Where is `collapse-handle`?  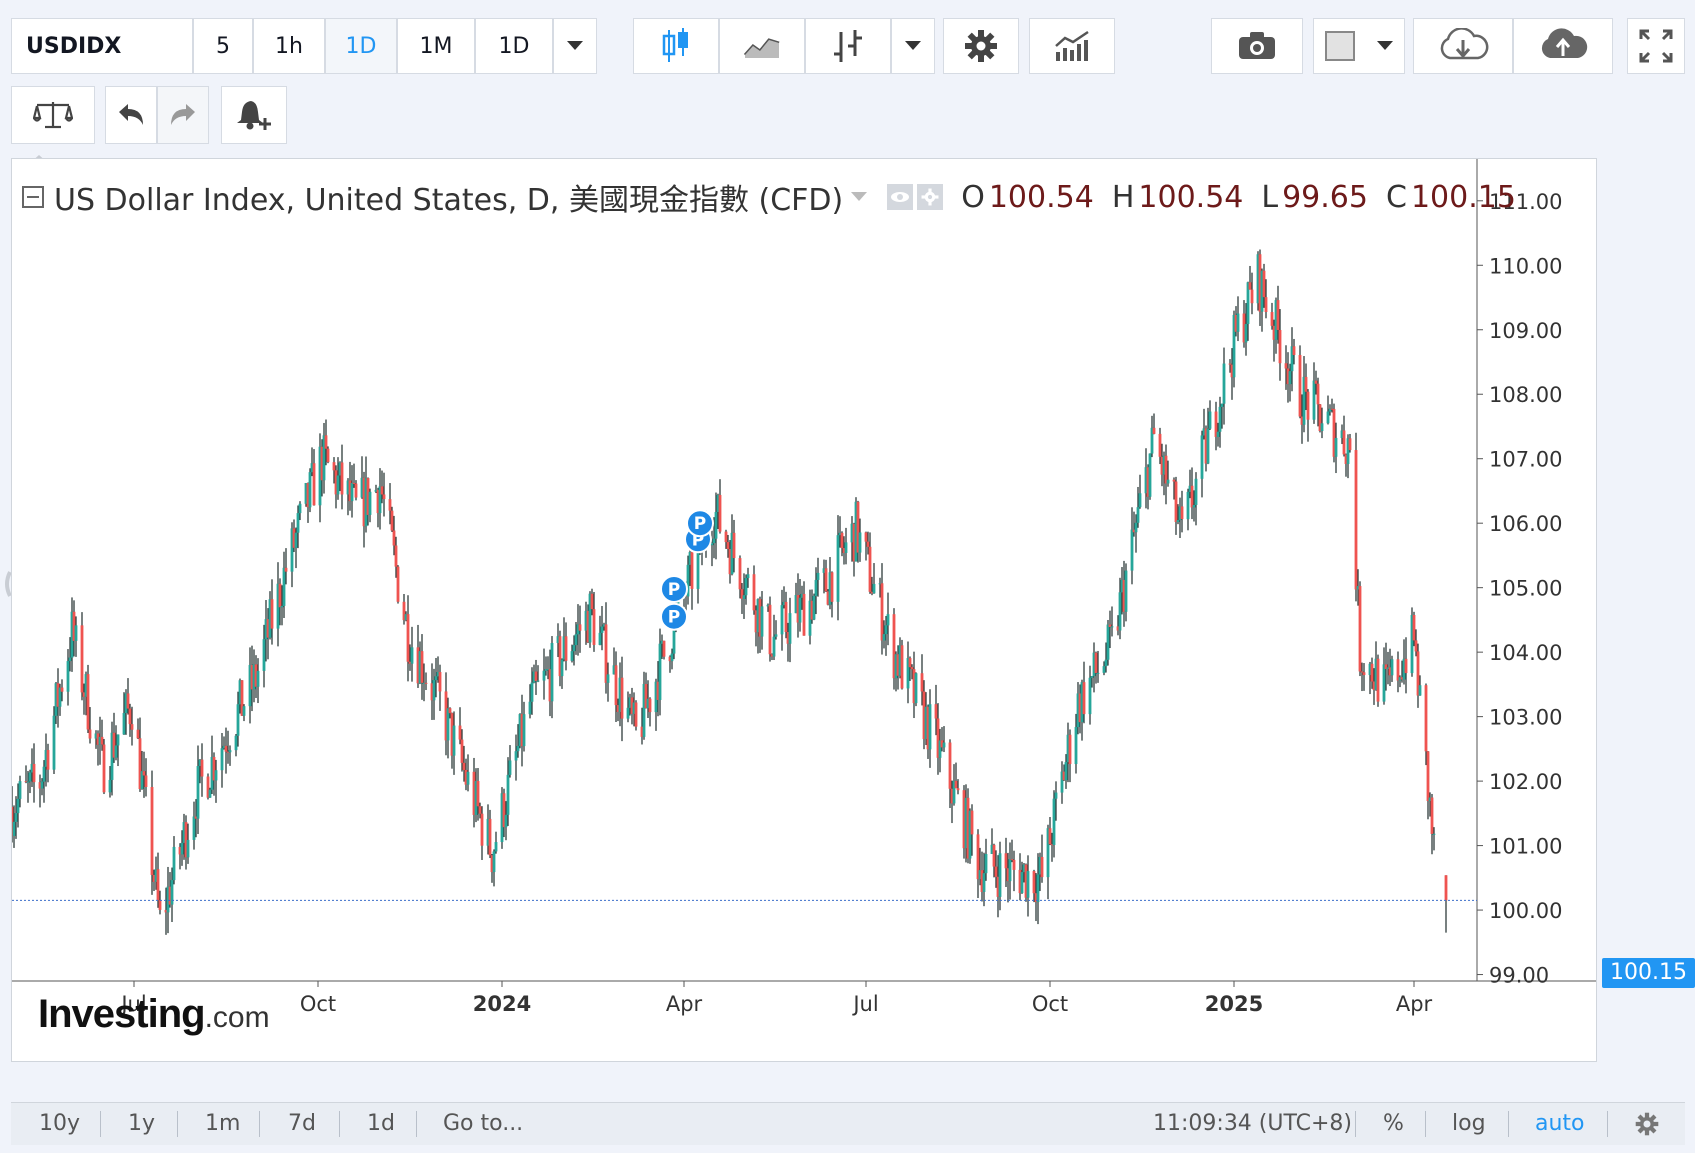 collapse-handle is located at coordinates (39, 155).